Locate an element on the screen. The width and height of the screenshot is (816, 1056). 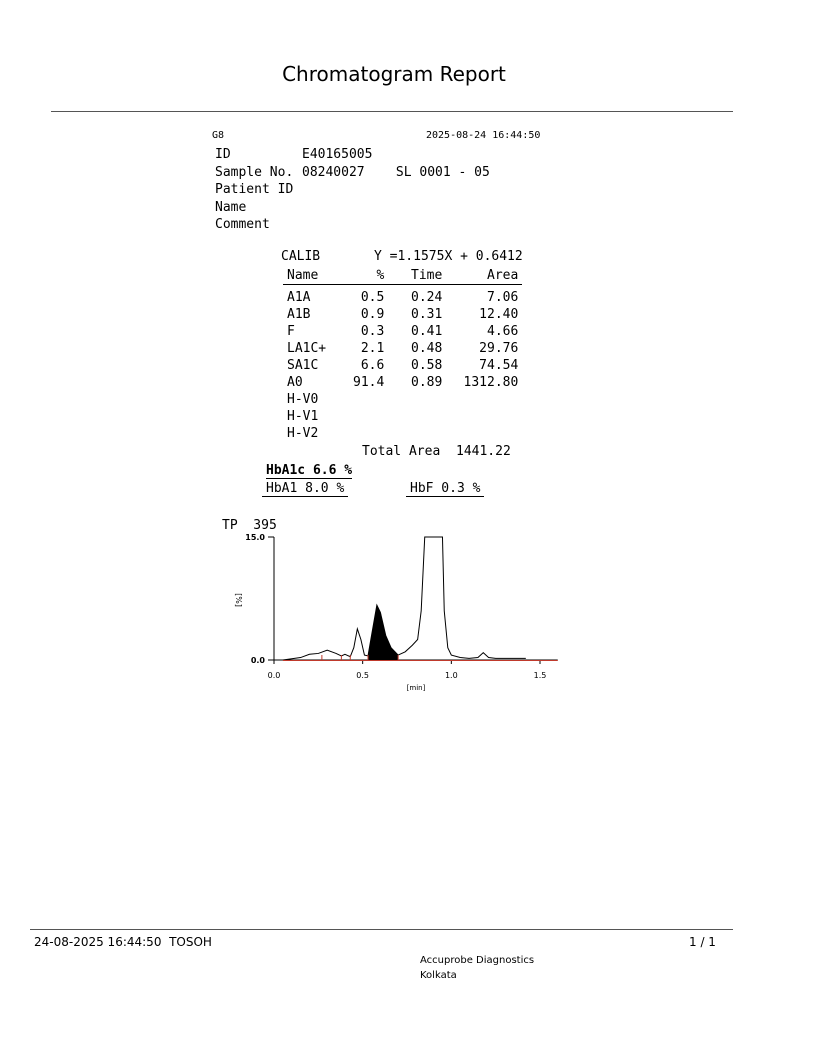
peak-name: LA1C+ is located at coordinates (307, 348).